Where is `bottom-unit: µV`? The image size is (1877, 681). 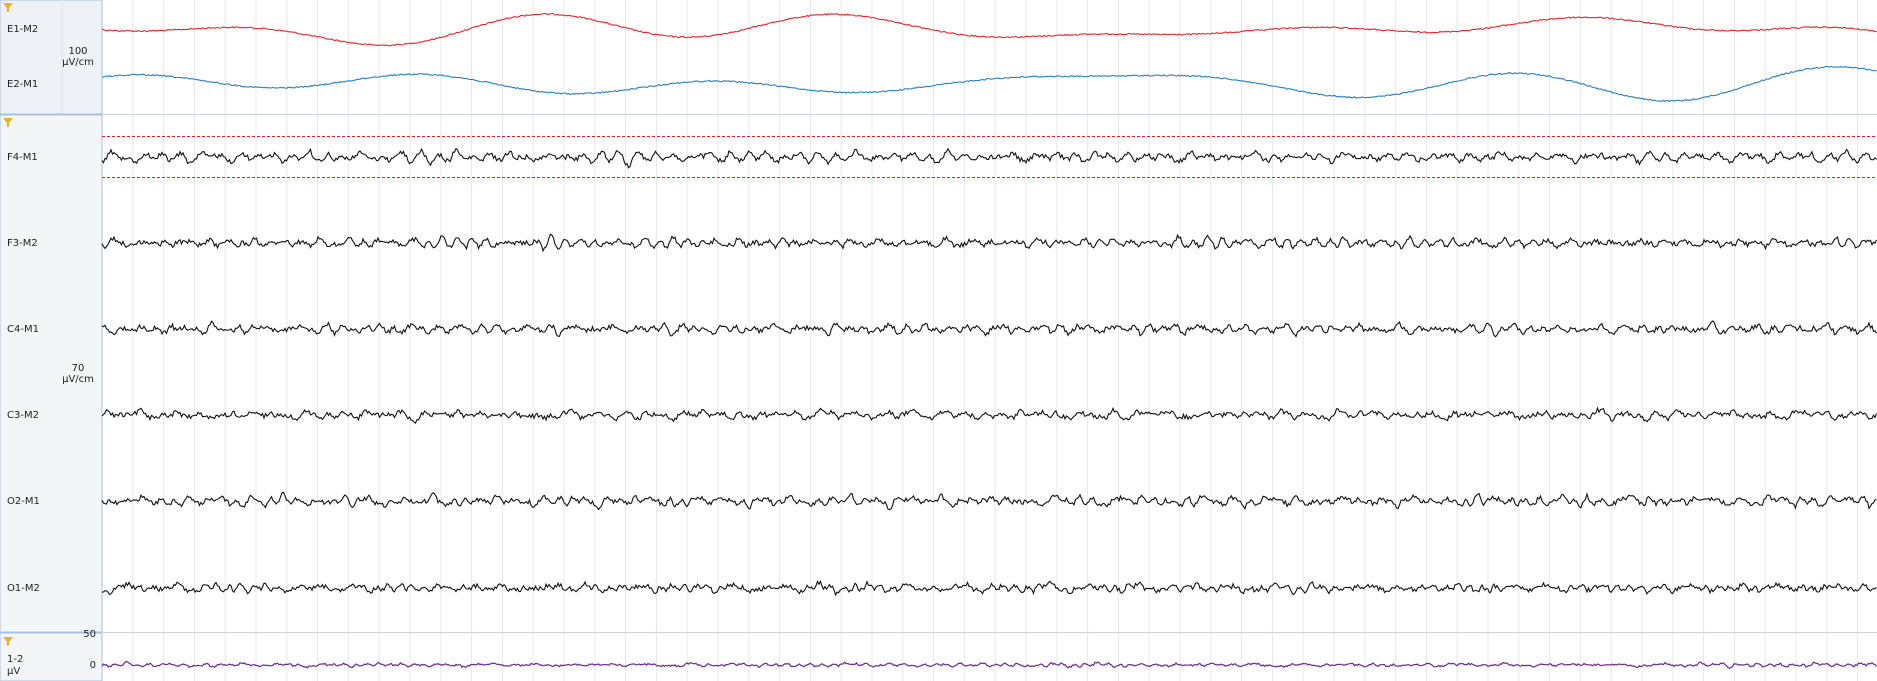
bottom-unit: µV is located at coordinates (13, 671).